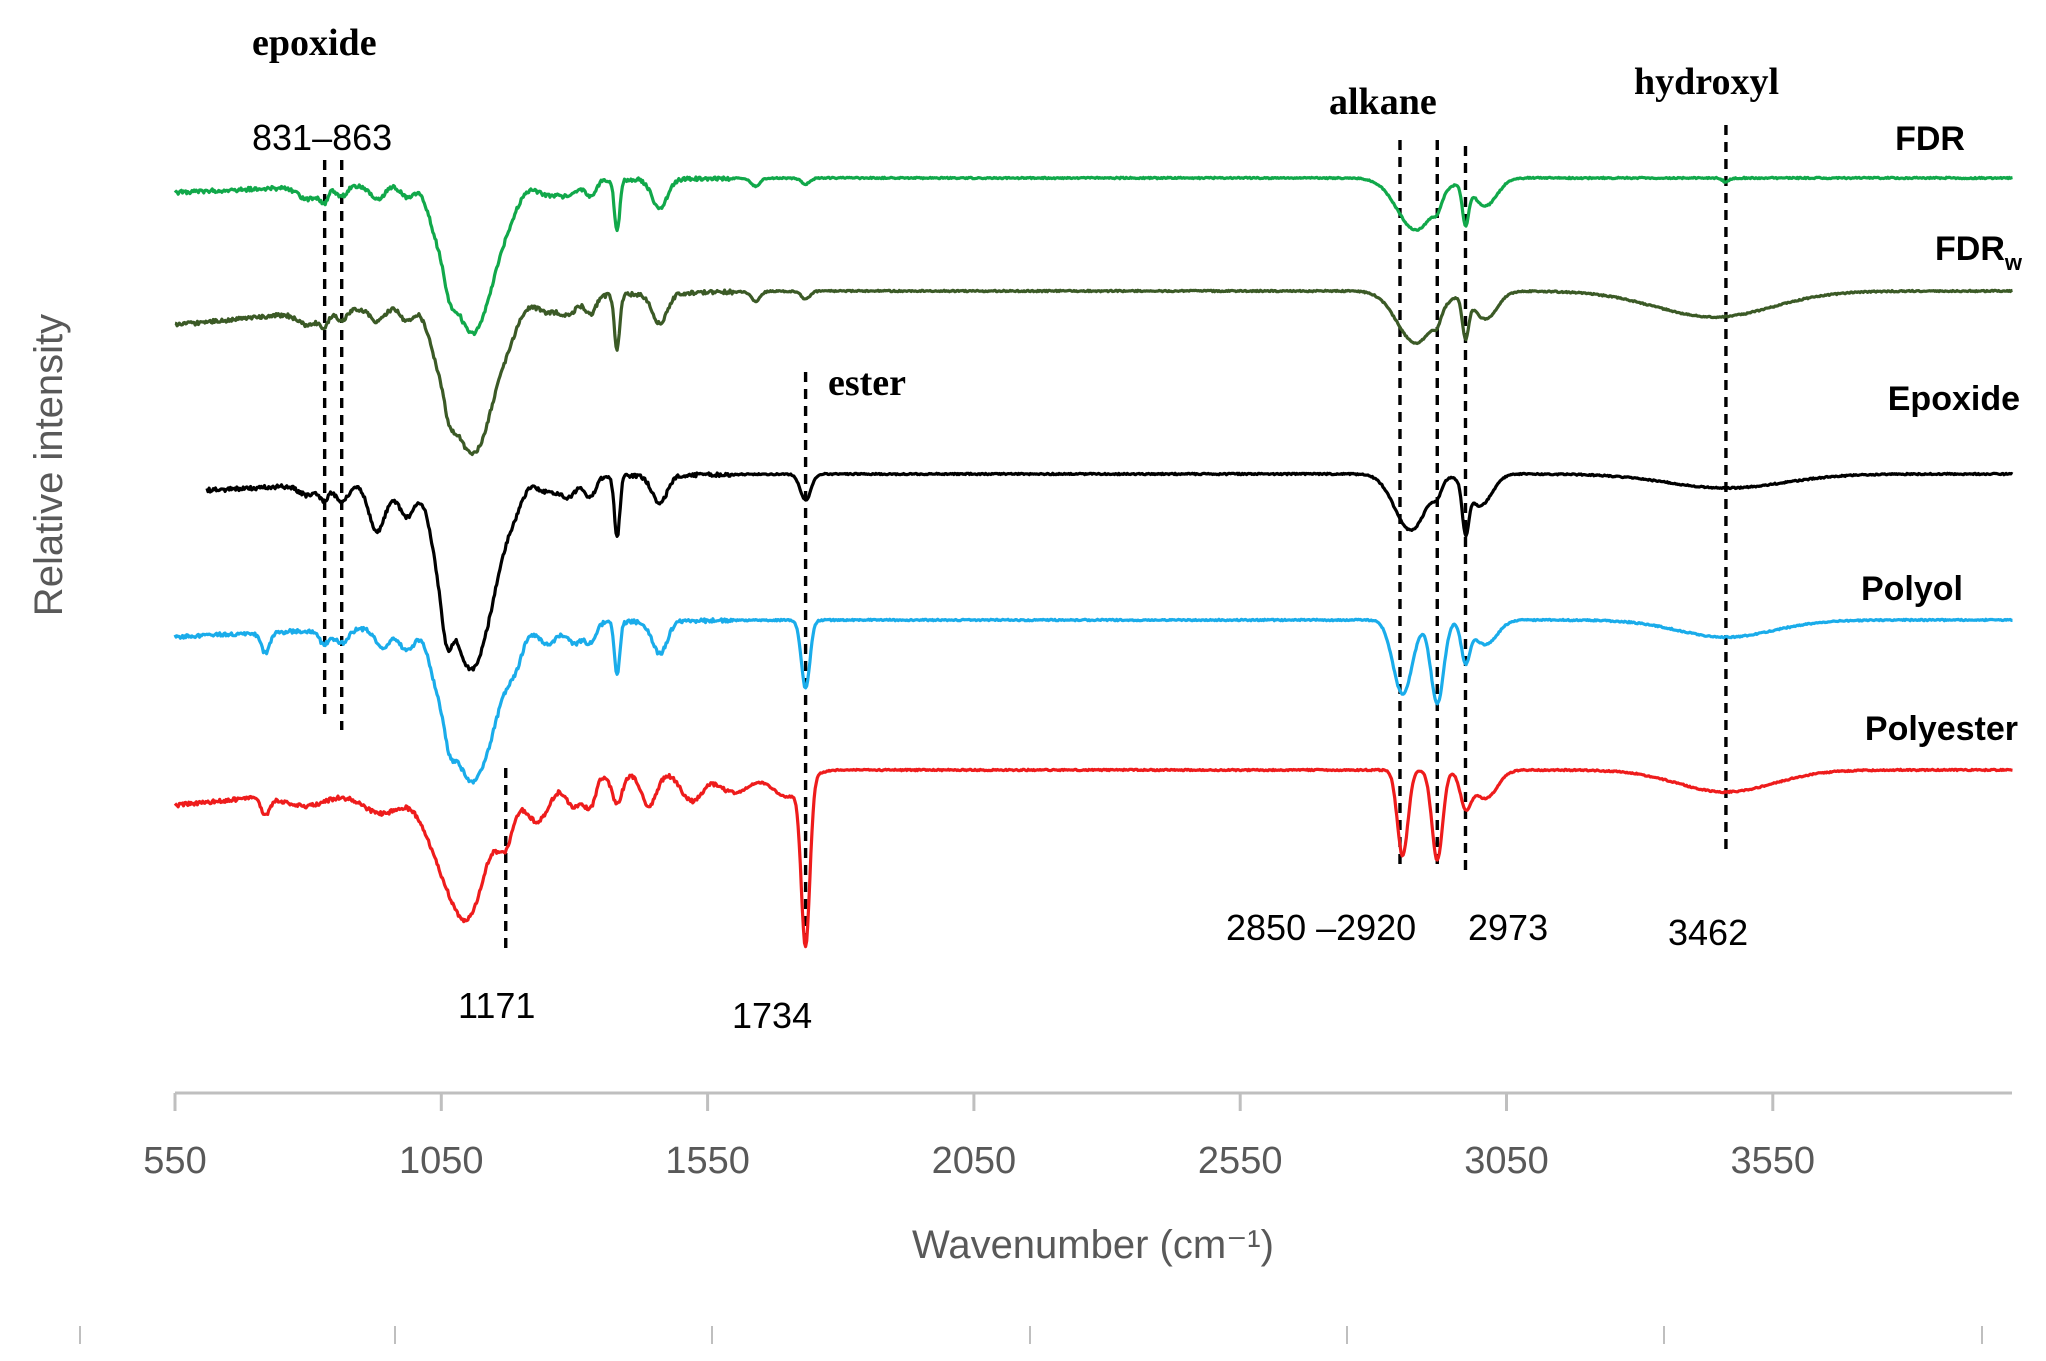 This screenshot has width=2046, height=1361. Describe the element at coordinates (441, 1161) in the screenshot. I see `x-tick-label: 1050` at that location.